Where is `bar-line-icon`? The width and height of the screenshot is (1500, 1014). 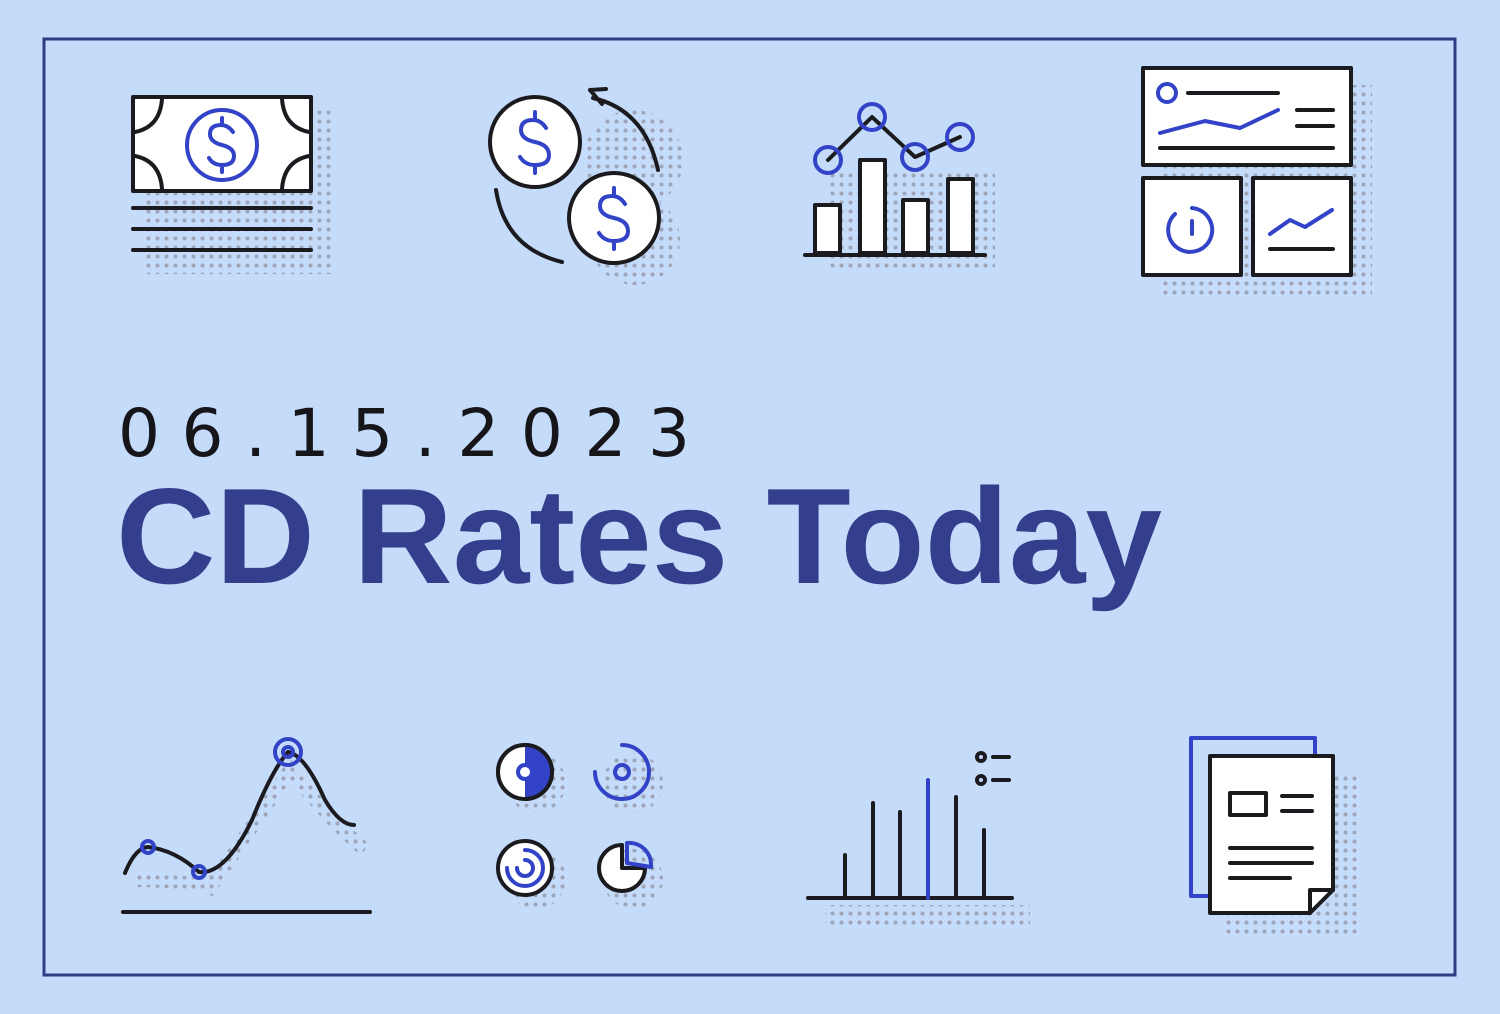 bar-line-icon is located at coordinates (899, 186).